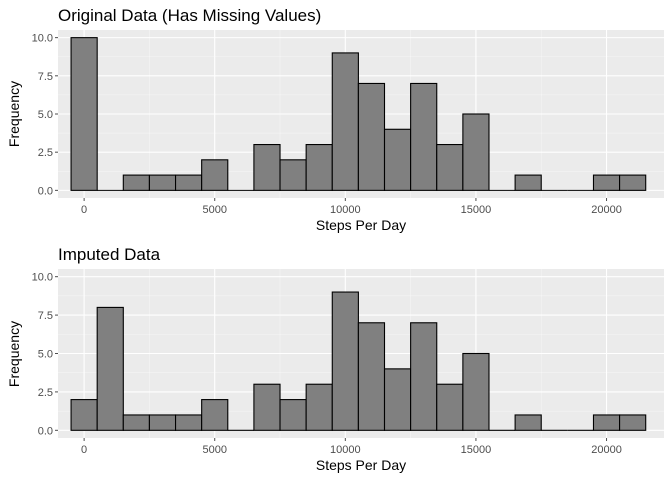 The image size is (672, 480). Describe the element at coordinates (361, 225) in the screenshot. I see `x-axis-title-original: Steps Per Day` at that location.